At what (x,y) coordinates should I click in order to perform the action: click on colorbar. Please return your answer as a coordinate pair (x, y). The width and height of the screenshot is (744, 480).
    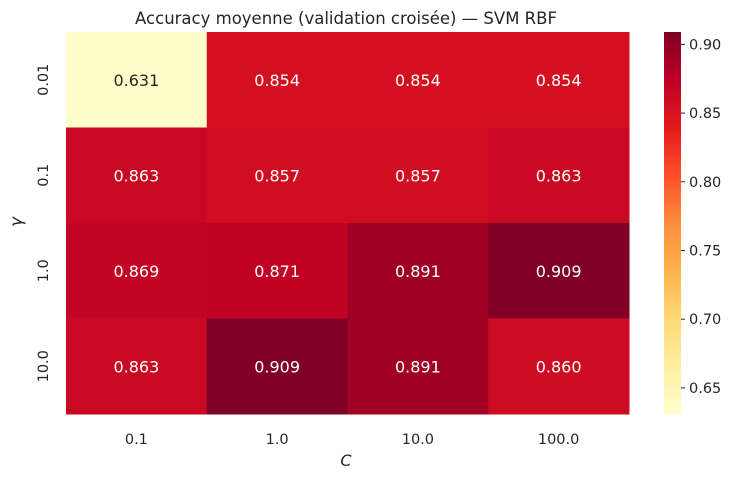
    Looking at the image, I should click on (672, 223).